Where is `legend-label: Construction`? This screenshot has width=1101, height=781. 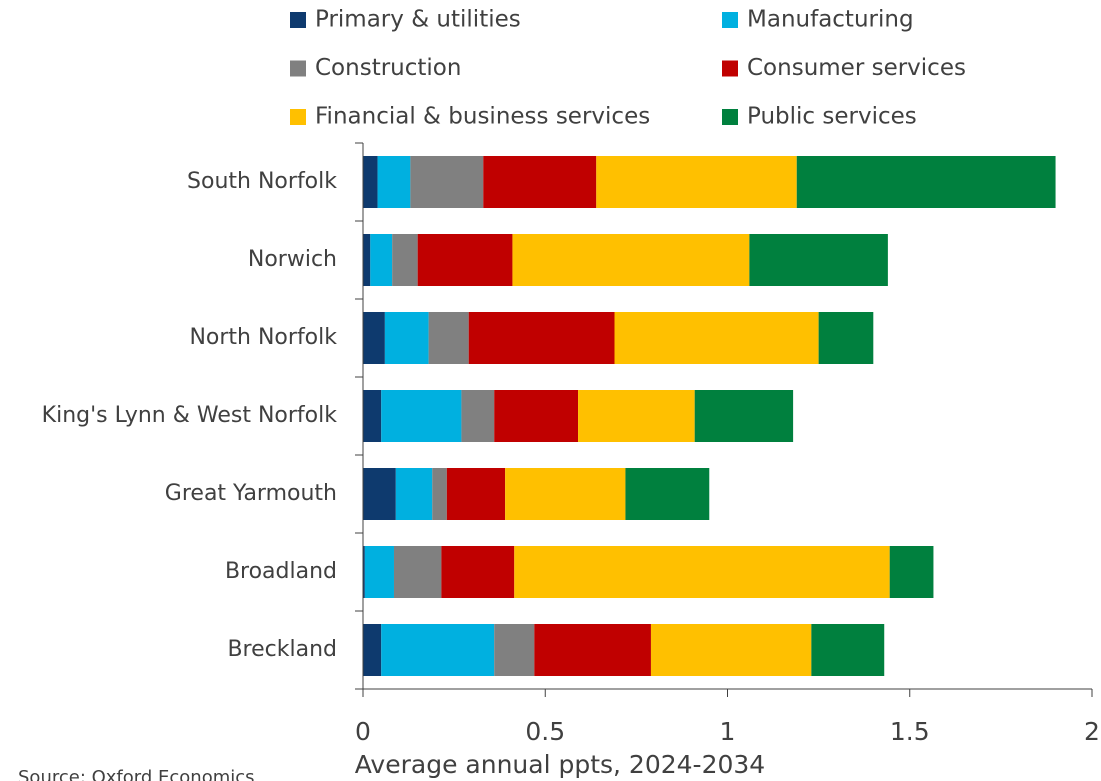 legend-label: Construction is located at coordinates (388, 68).